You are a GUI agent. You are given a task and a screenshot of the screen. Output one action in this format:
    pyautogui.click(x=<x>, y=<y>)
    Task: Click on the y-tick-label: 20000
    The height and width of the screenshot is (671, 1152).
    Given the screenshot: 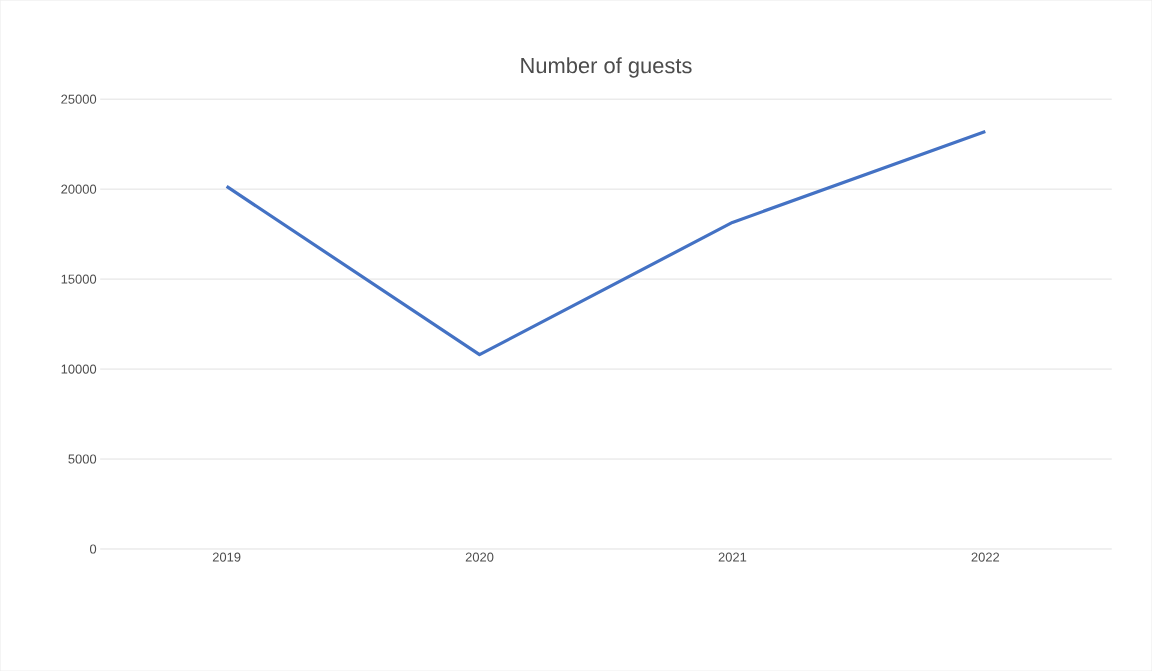 What is the action you would take?
    pyautogui.click(x=79, y=189)
    